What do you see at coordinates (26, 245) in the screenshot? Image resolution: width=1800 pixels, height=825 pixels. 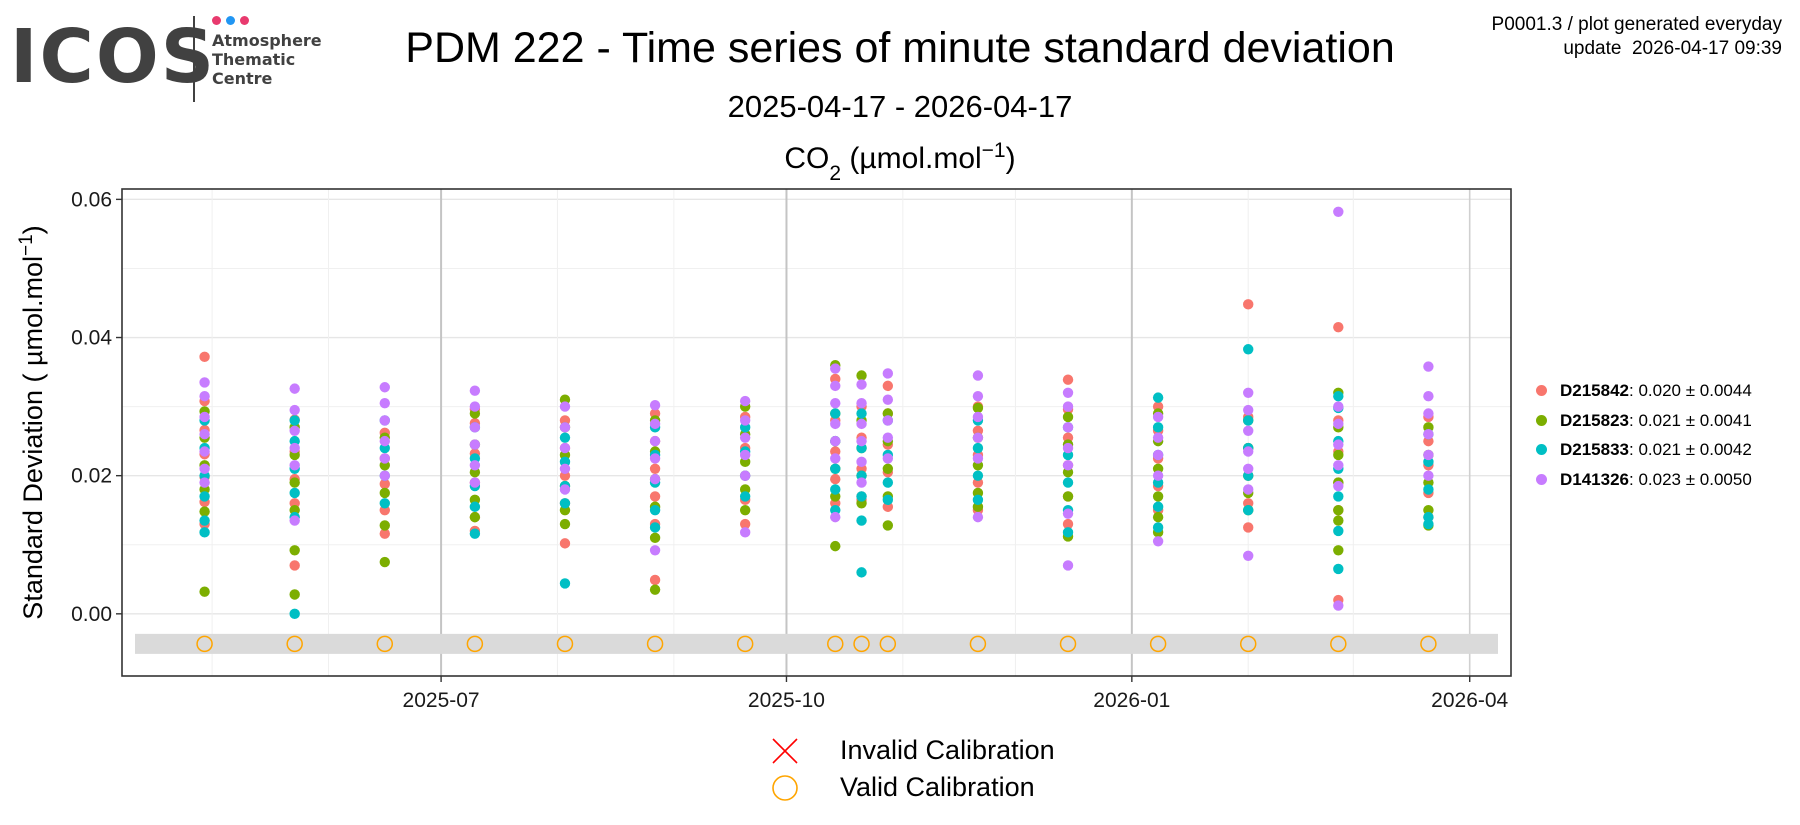 I see `y-axis-title-part: −1` at bounding box center [26, 245].